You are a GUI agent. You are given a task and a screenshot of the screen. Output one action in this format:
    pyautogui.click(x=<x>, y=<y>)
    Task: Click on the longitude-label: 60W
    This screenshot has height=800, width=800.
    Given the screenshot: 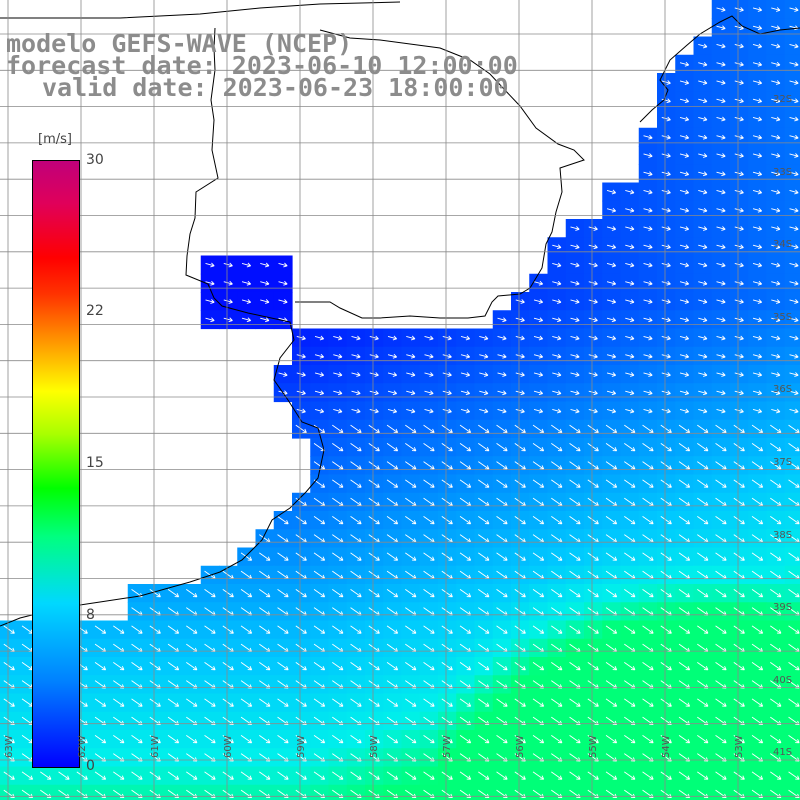 What is the action you would take?
    pyautogui.click(x=228, y=746)
    